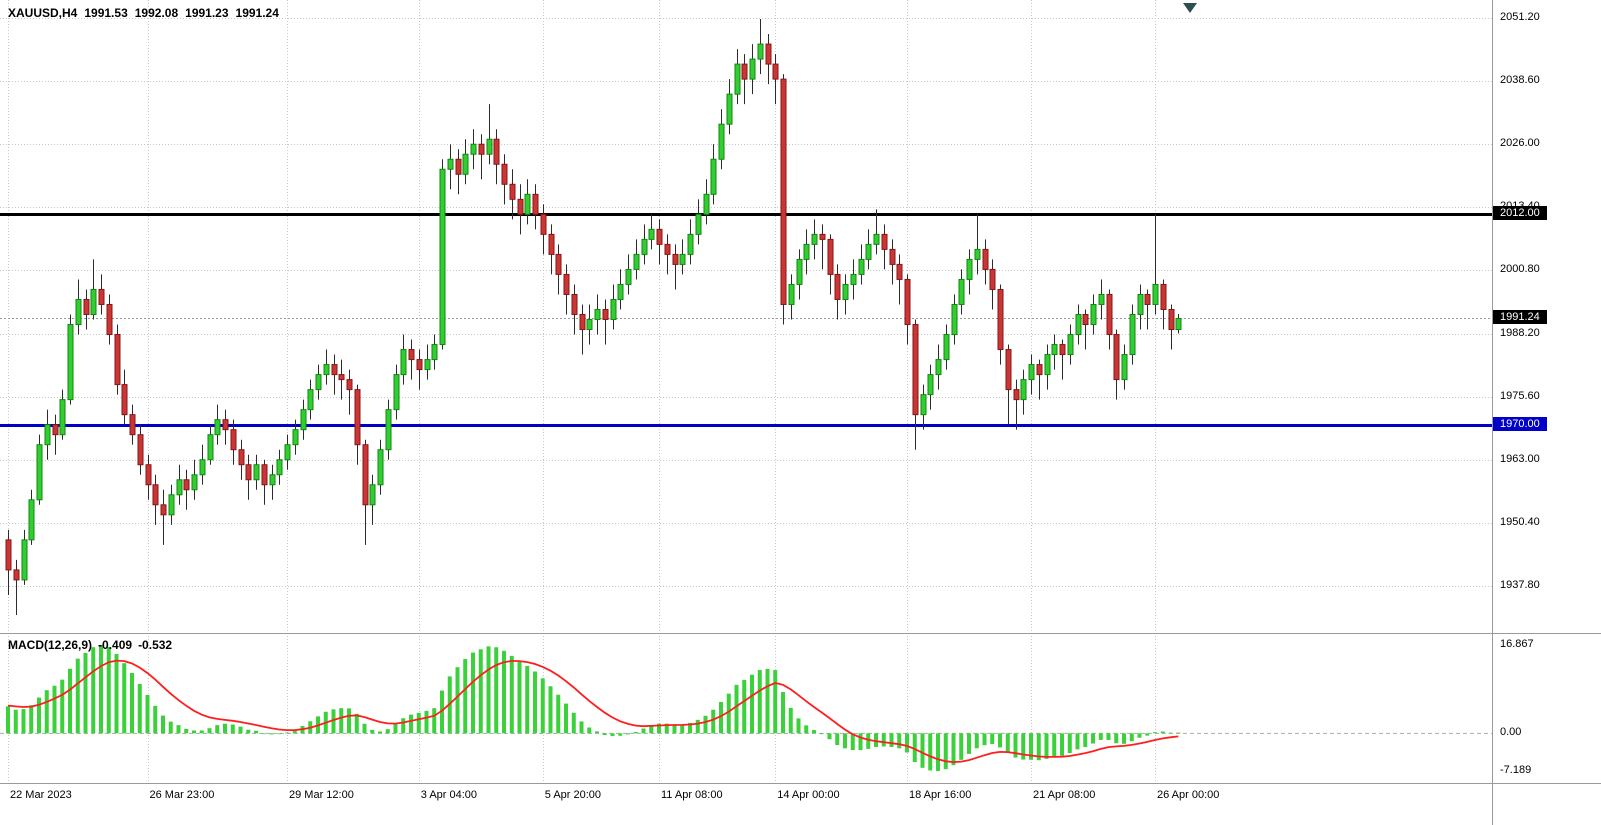 The height and width of the screenshot is (825, 1601). Describe the element at coordinates (808, 795) in the screenshot. I see `time-tick-label: 14 Apr 00:00` at that location.